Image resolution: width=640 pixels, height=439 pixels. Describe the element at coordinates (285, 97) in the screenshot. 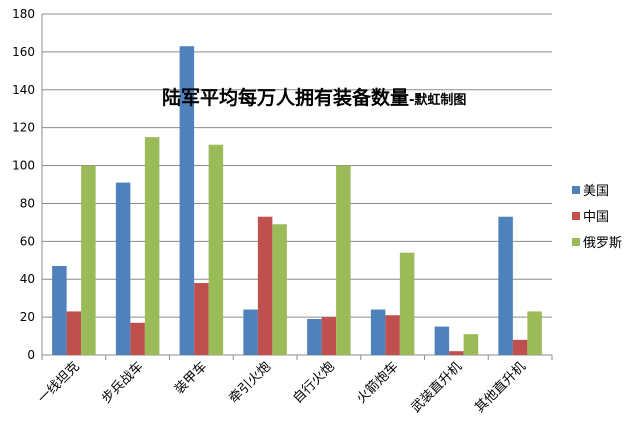

I see `chart-title-main: 陆军平均每万人拥有装备数量` at that location.